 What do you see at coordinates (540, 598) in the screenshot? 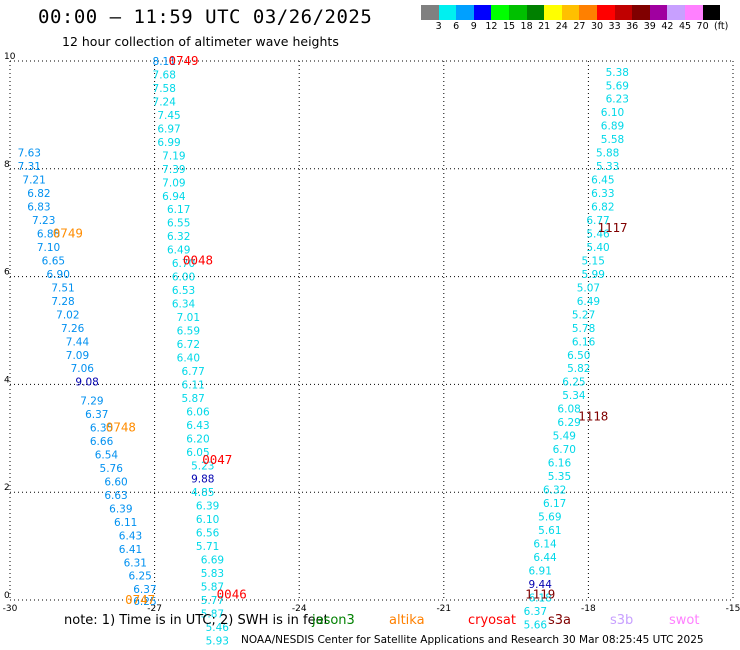
I see `wave-height-point: 6.18` at bounding box center [540, 598].